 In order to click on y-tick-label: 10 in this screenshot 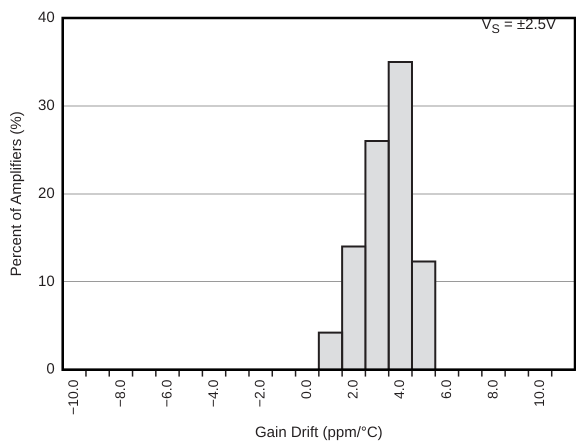, I will do `click(46, 281)`.